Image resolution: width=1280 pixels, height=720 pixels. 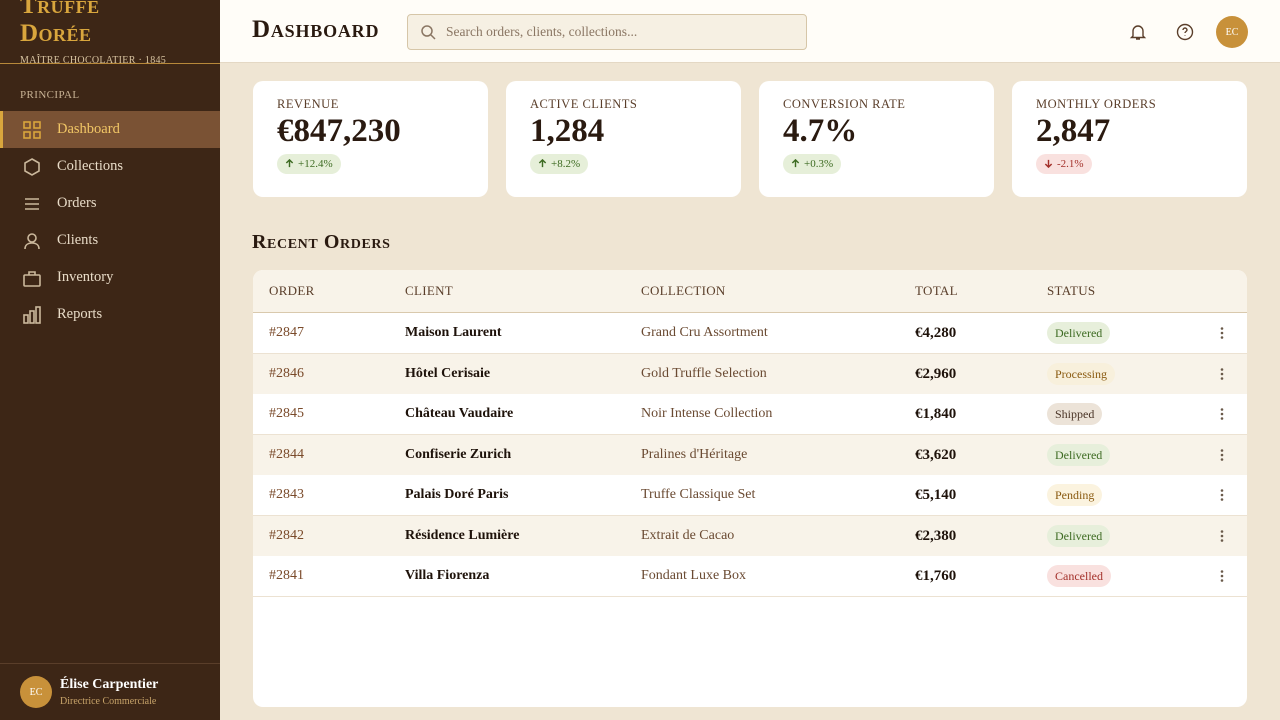 I want to click on status-badge: Pending, so click(x=1075, y=495).